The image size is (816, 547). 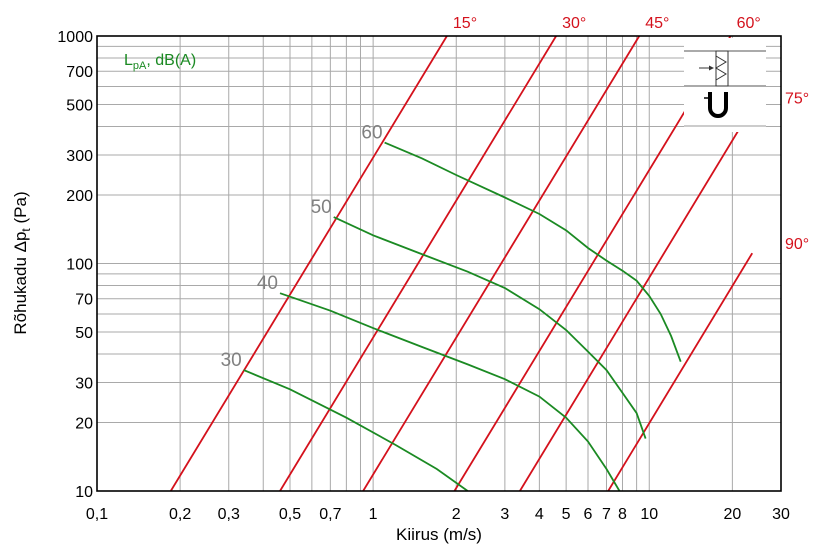 I want to click on y-tick-label: 30, so click(x=84, y=383).